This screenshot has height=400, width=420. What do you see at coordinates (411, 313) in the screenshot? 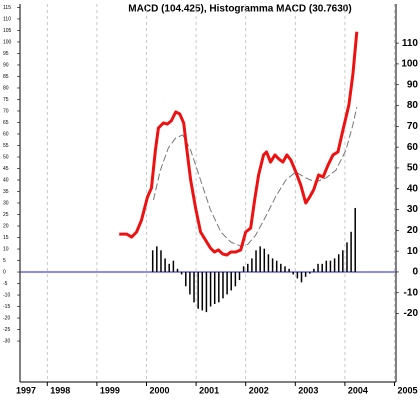
I see `y2-tick-label: -20` at bounding box center [411, 313].